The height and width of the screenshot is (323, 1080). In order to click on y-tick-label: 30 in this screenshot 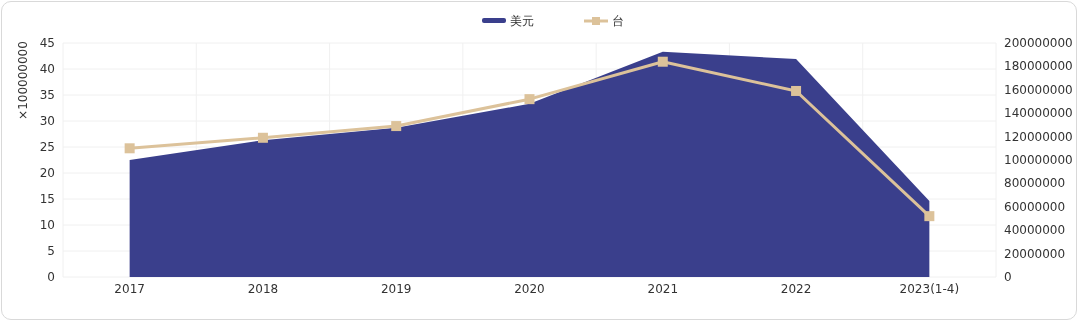, I will do `click(47, 121)`.